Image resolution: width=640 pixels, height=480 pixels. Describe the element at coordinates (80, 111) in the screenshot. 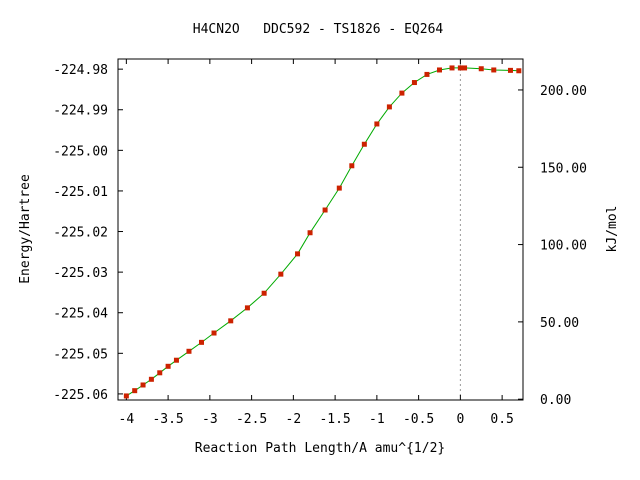

I see `y-tick-label: -224.99` at that location.